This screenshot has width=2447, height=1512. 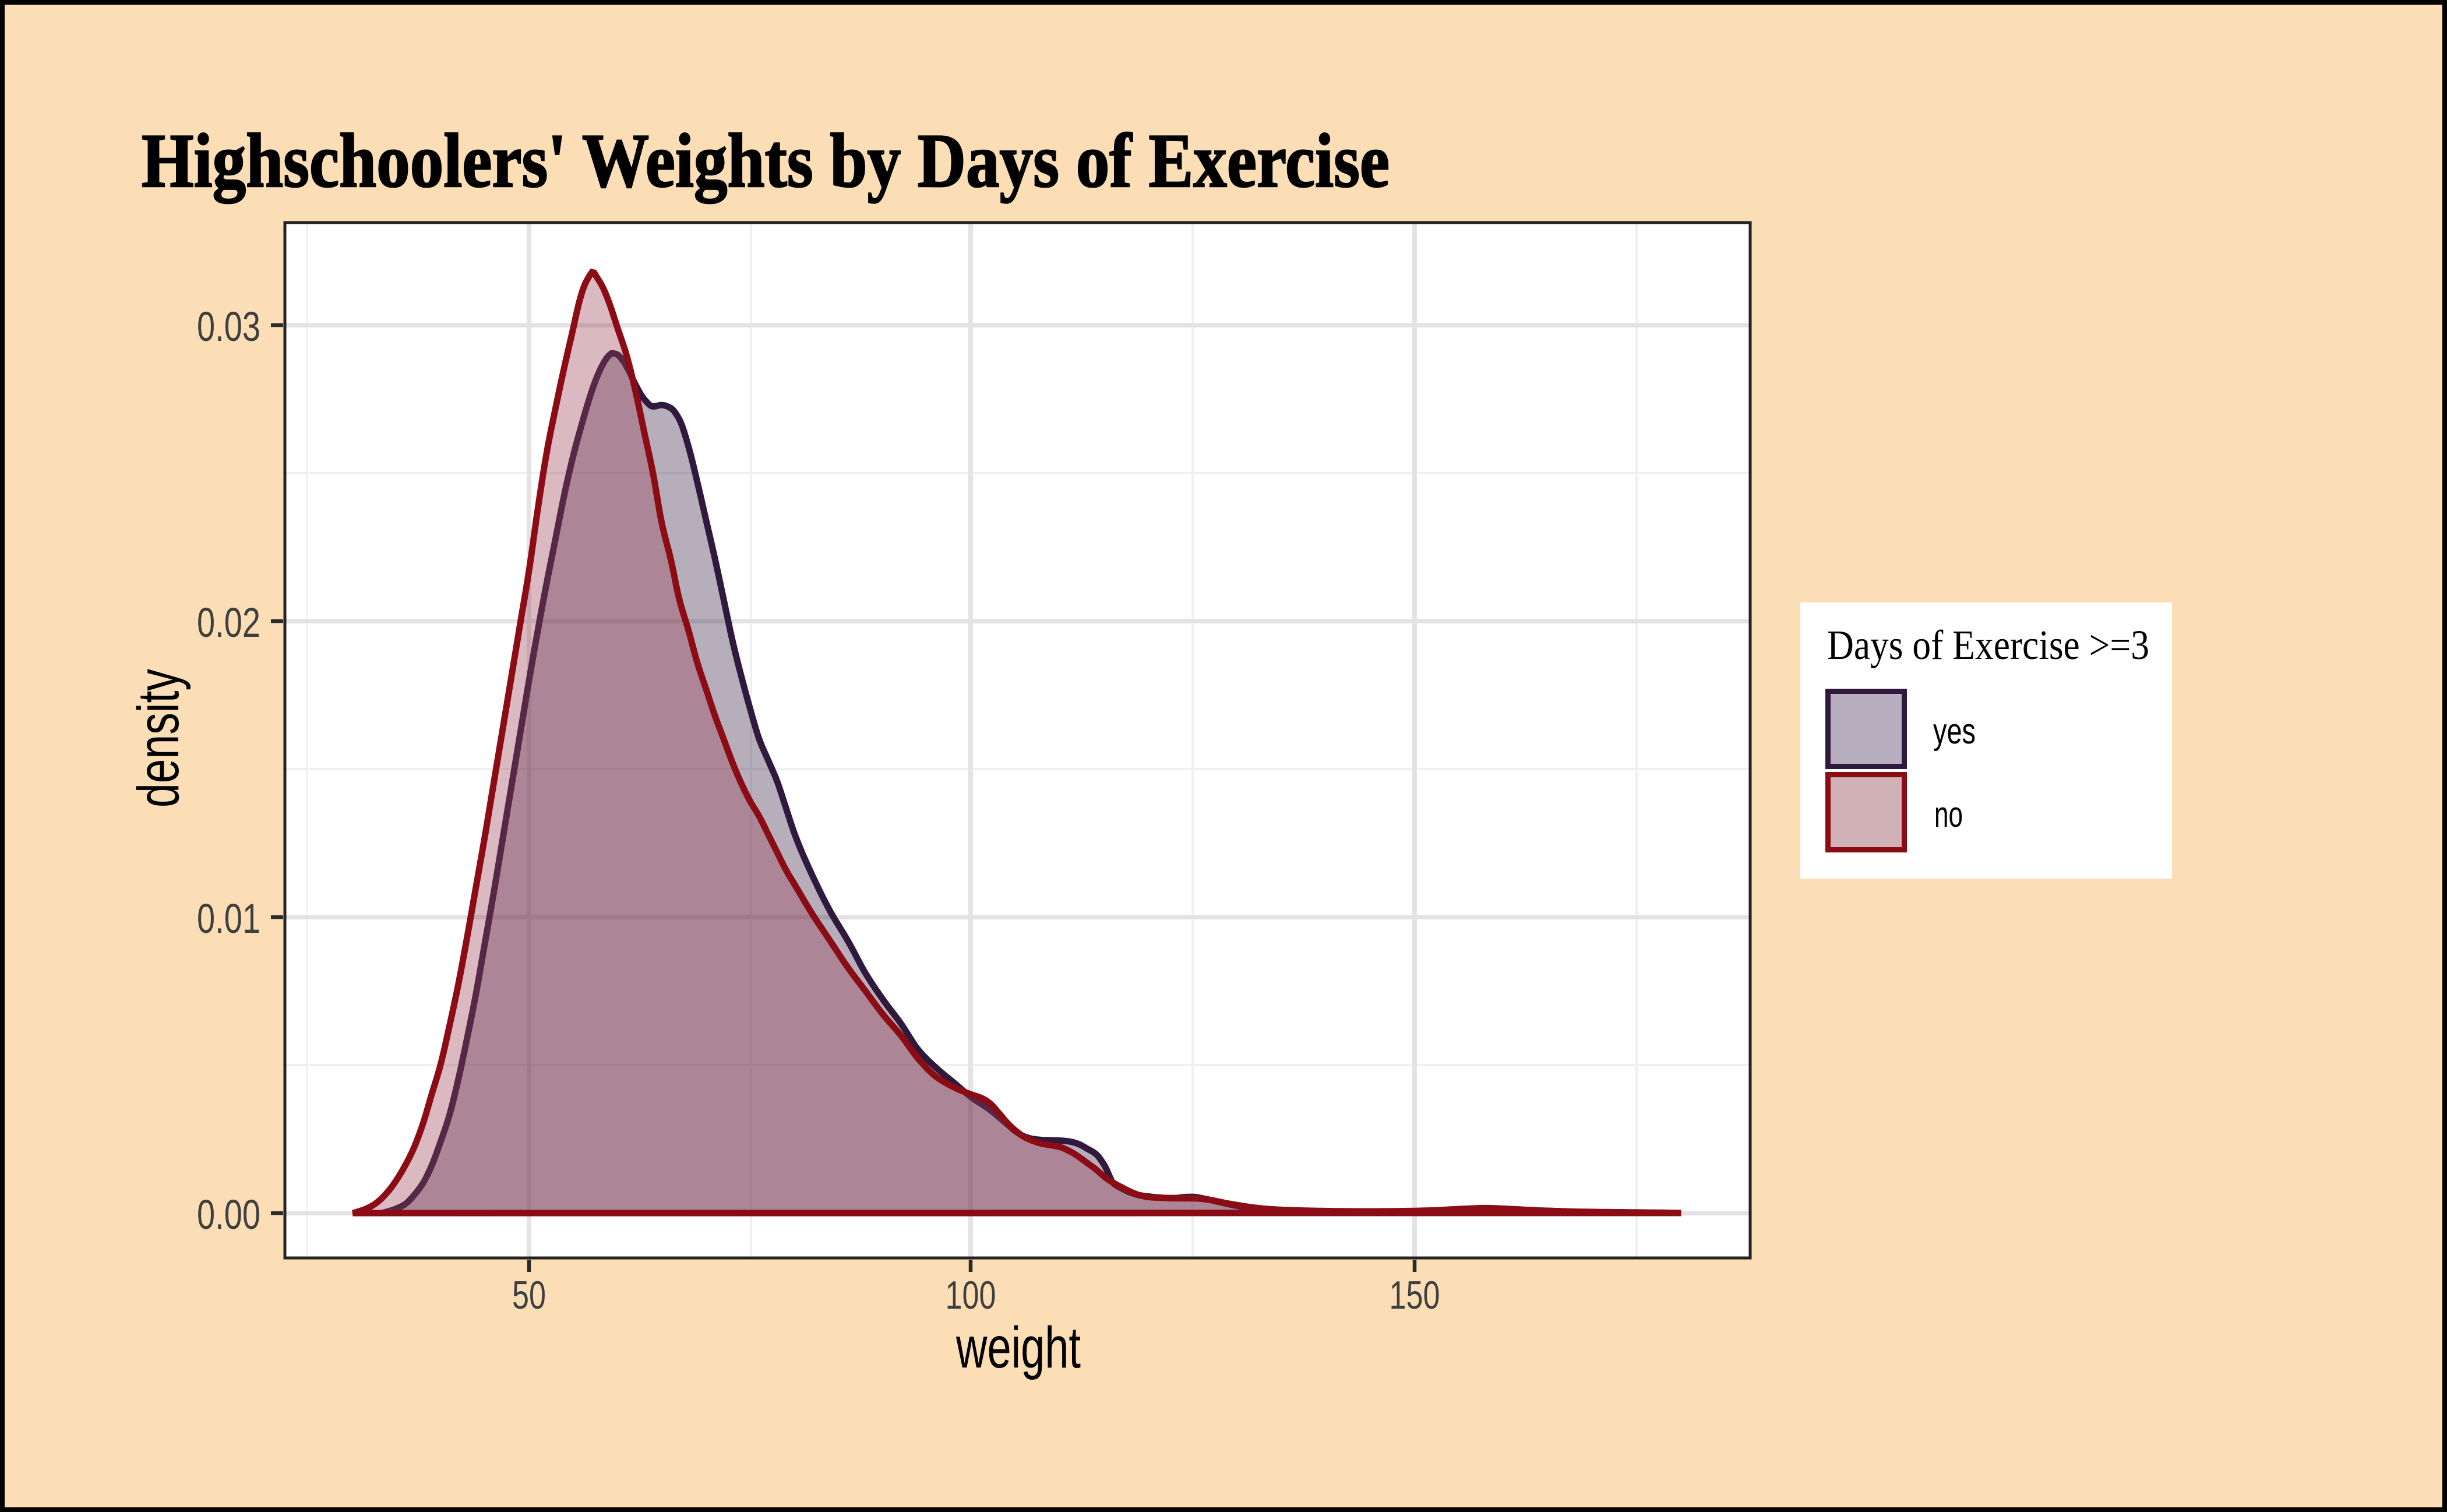 I want to click on svg-text: weight, so click(x=1018, y=1347).